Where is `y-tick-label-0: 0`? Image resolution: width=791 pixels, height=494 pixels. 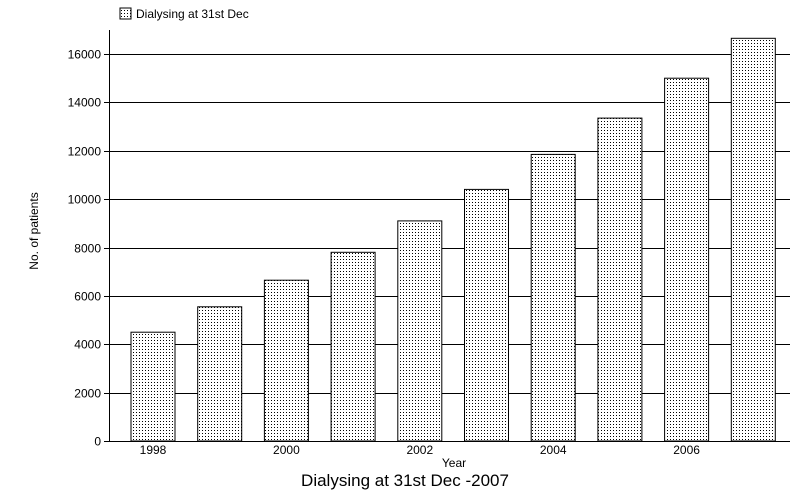 y-tick-label-0: 0 is located at coordinates (97, 442).